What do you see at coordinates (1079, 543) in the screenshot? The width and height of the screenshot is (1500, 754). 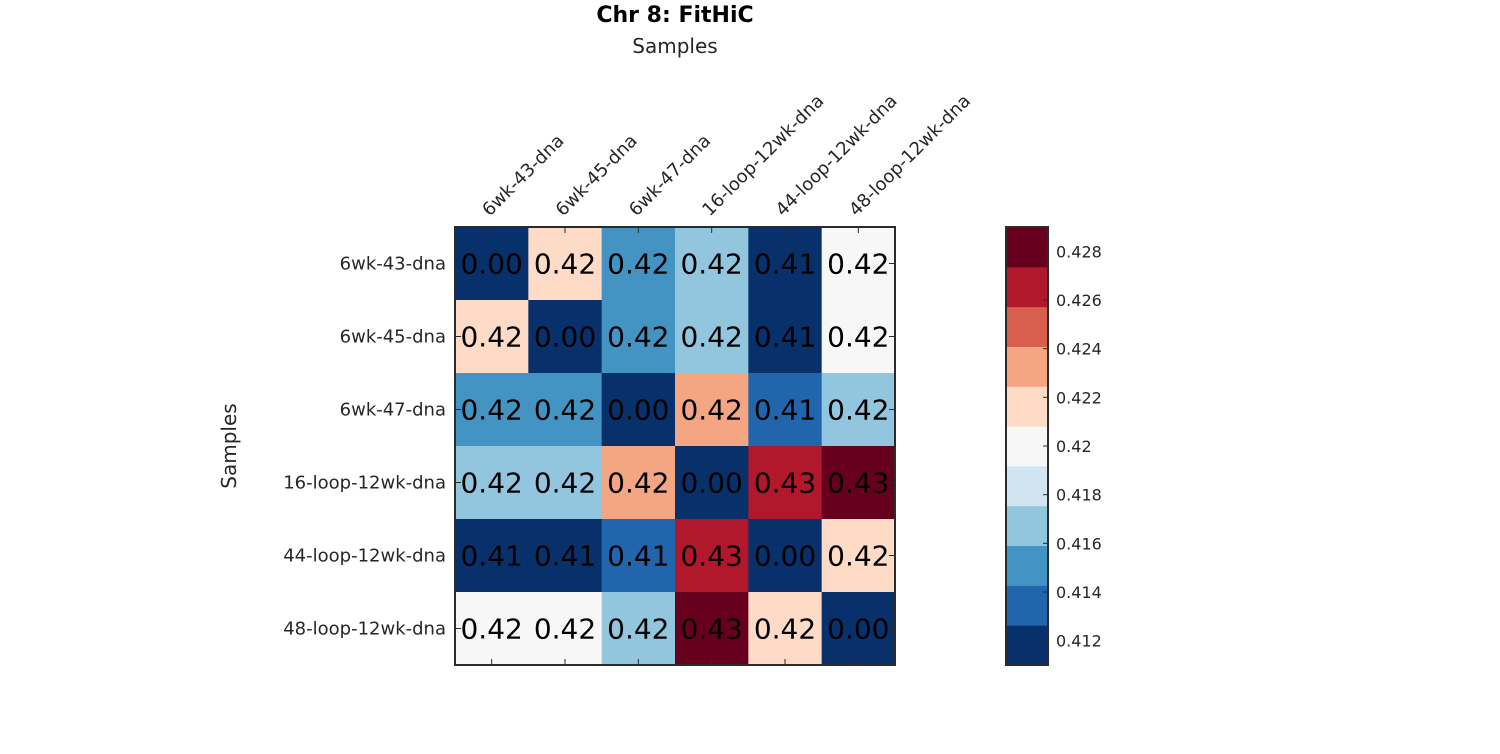 I see `colorbar-tick-label: 0.416` at bounding box center [1079, 543].